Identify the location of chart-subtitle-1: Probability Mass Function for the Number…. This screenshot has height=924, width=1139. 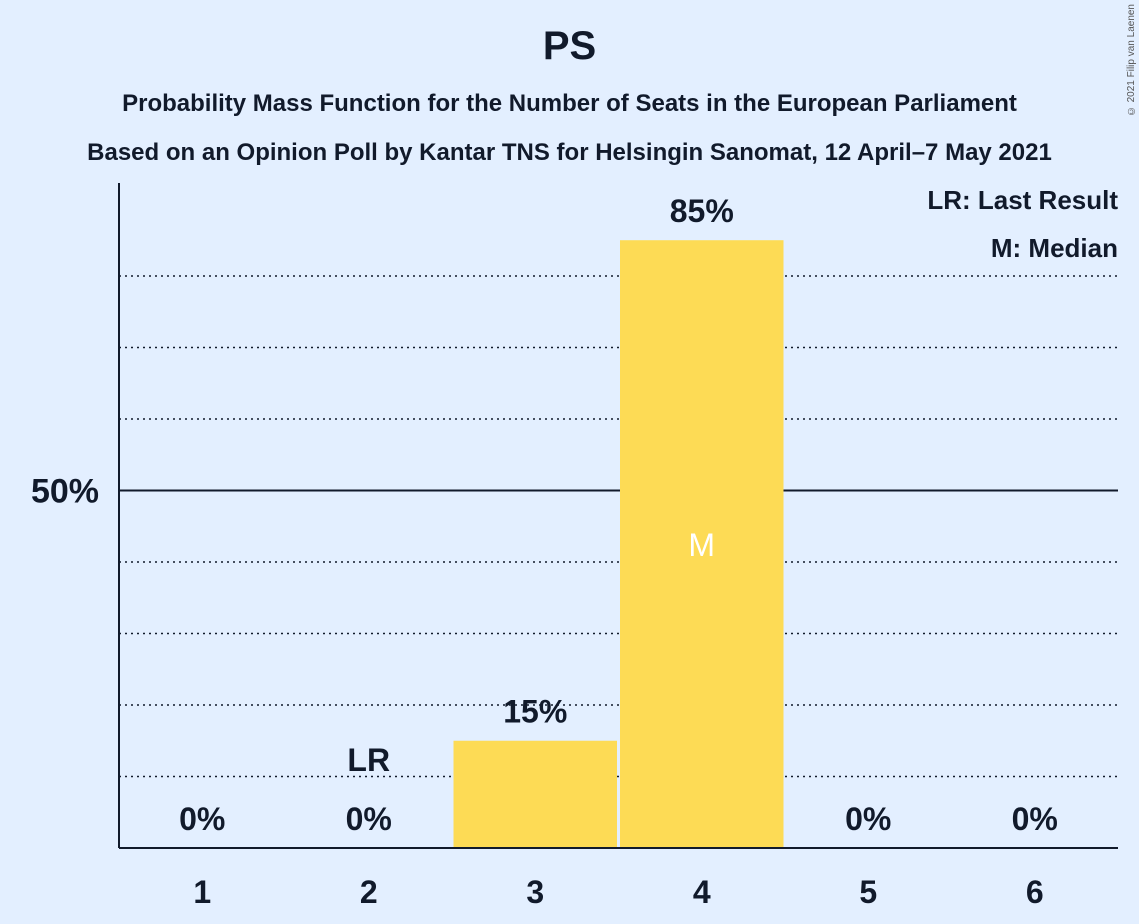
(569, 103).